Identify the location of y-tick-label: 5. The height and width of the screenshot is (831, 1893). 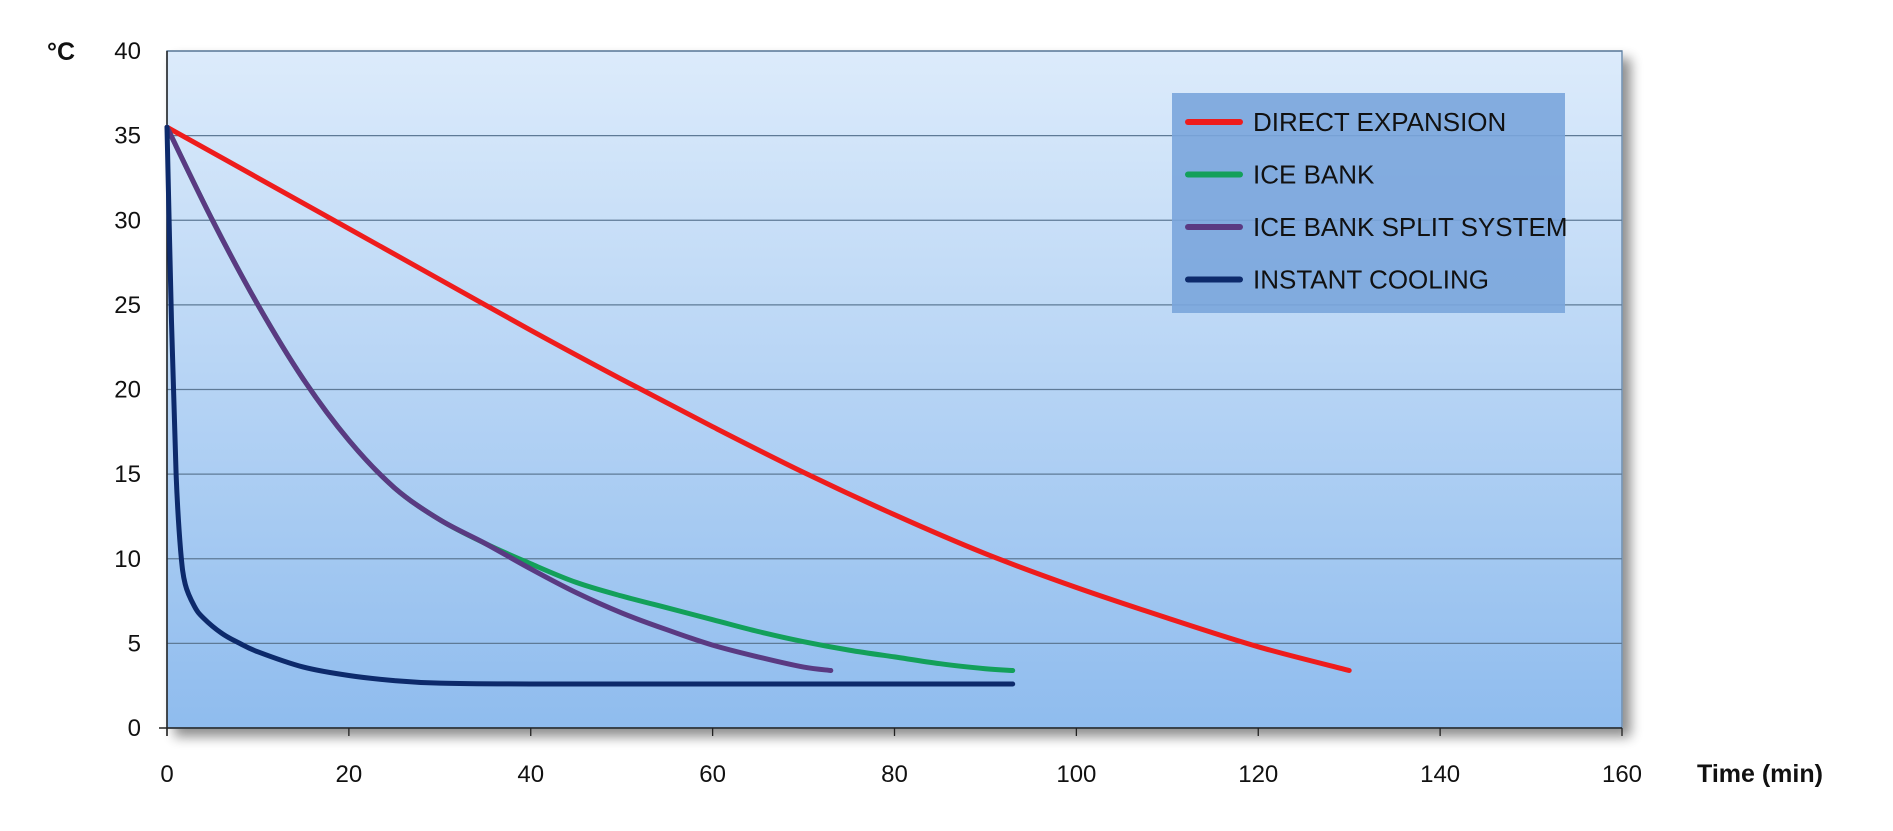
(134, 643).